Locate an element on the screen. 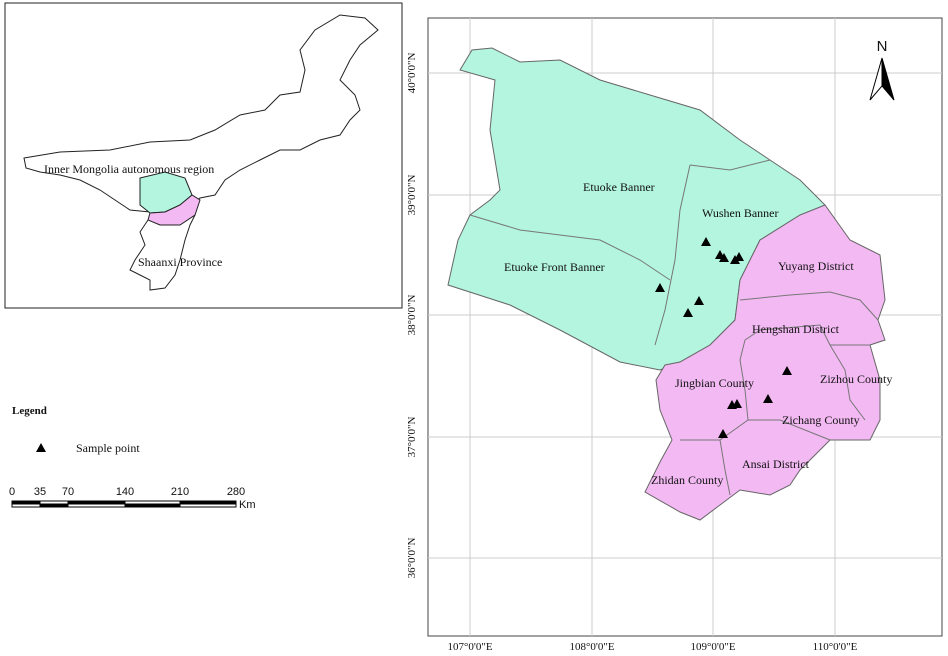 Image resolution: width=948 pixels, height=656 pixels. inset-highlight-south is located at coordinates (174, 210).